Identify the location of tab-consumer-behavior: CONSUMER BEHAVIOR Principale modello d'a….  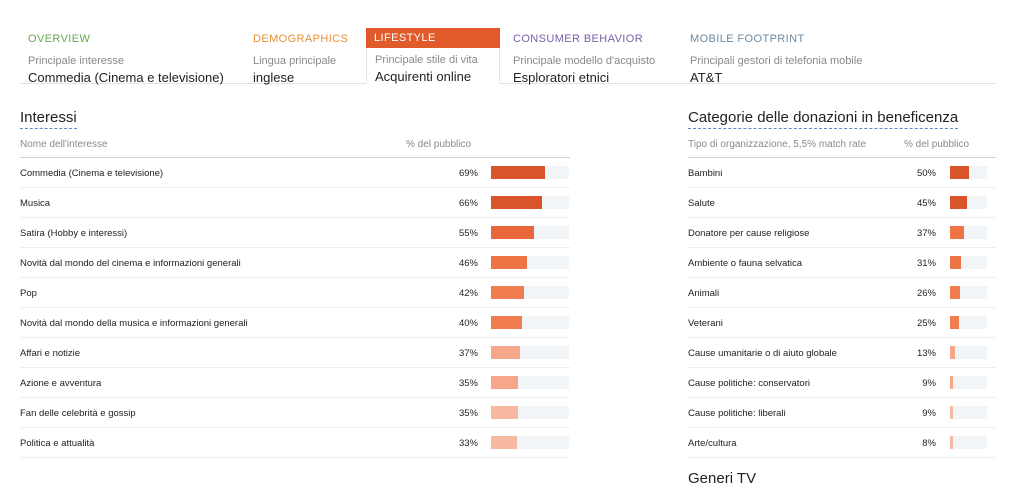
(593, 56).